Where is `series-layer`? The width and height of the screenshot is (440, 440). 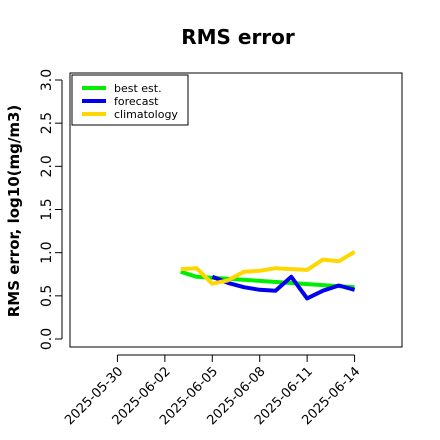
series-layer is located at coordinates (268, 275).